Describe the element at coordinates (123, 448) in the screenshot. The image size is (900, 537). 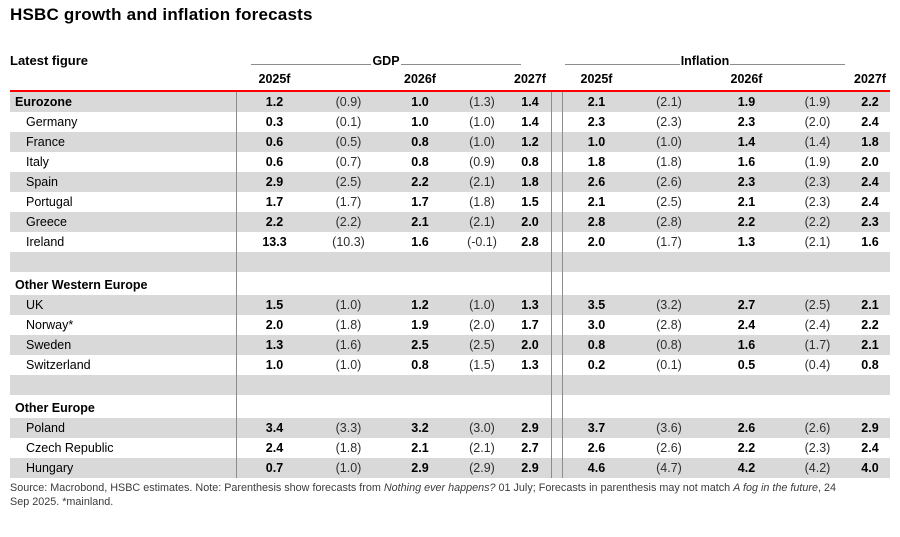
I see `row-label: Czech Republic` at that location.